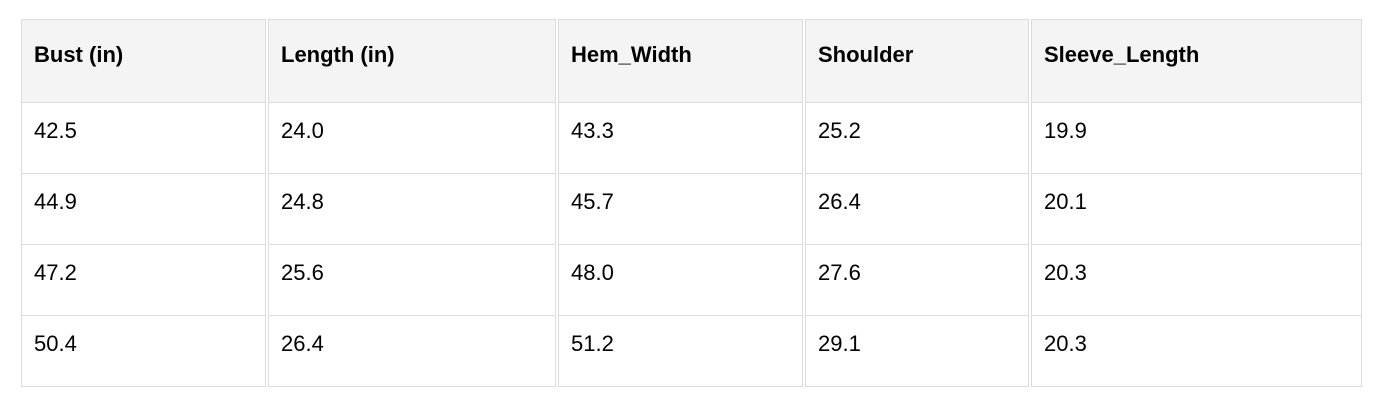 Image resolution: width=1381 pixels, height=413 pixels. I want to click on header-length: Length (in), so click(412, 61).